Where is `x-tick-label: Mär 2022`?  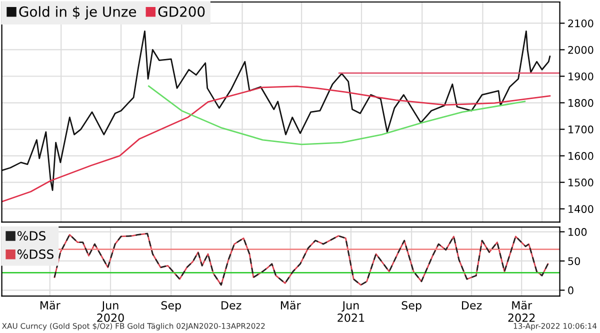 x-tick-label: Mär 2022 is located at coordinates (521, 311).